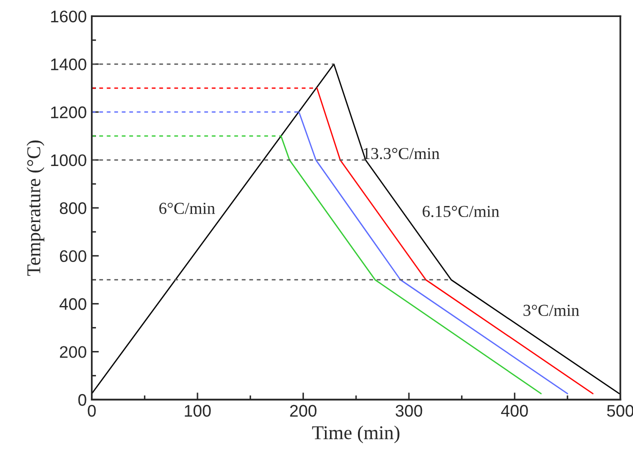 The height and width of the screenshot is (462, 633). What do you see at coordinates (303, 410) in the screenshot?
I see `x-tick-label: 200` at bounding box center [303, 410].